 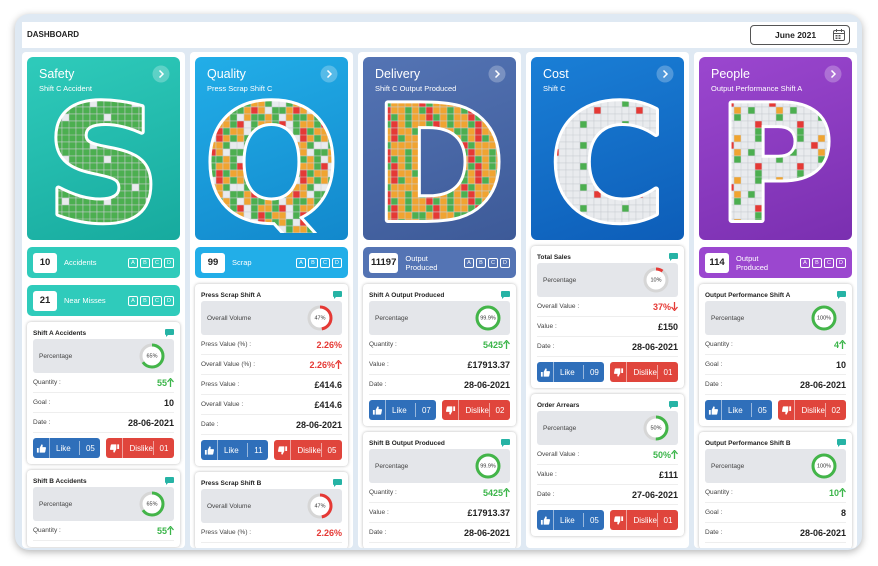 I want to click on metric-row: Press Value (%) : 2.26%, so click(x=271, y=345).